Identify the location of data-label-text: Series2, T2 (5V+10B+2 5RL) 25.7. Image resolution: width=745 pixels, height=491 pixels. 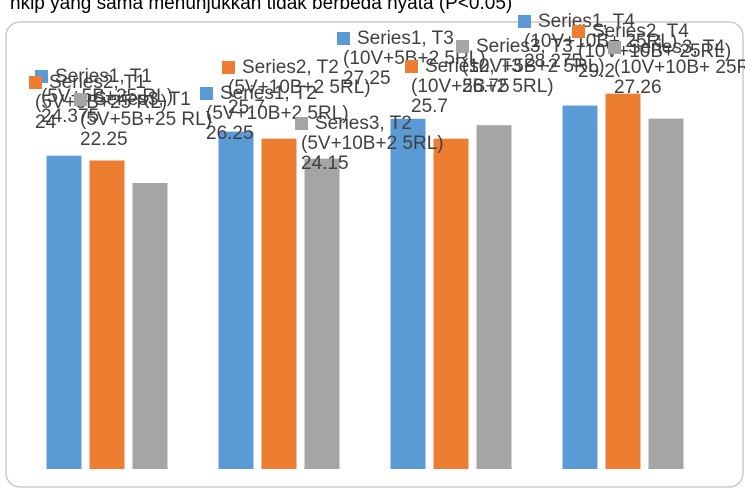
(299, 87).